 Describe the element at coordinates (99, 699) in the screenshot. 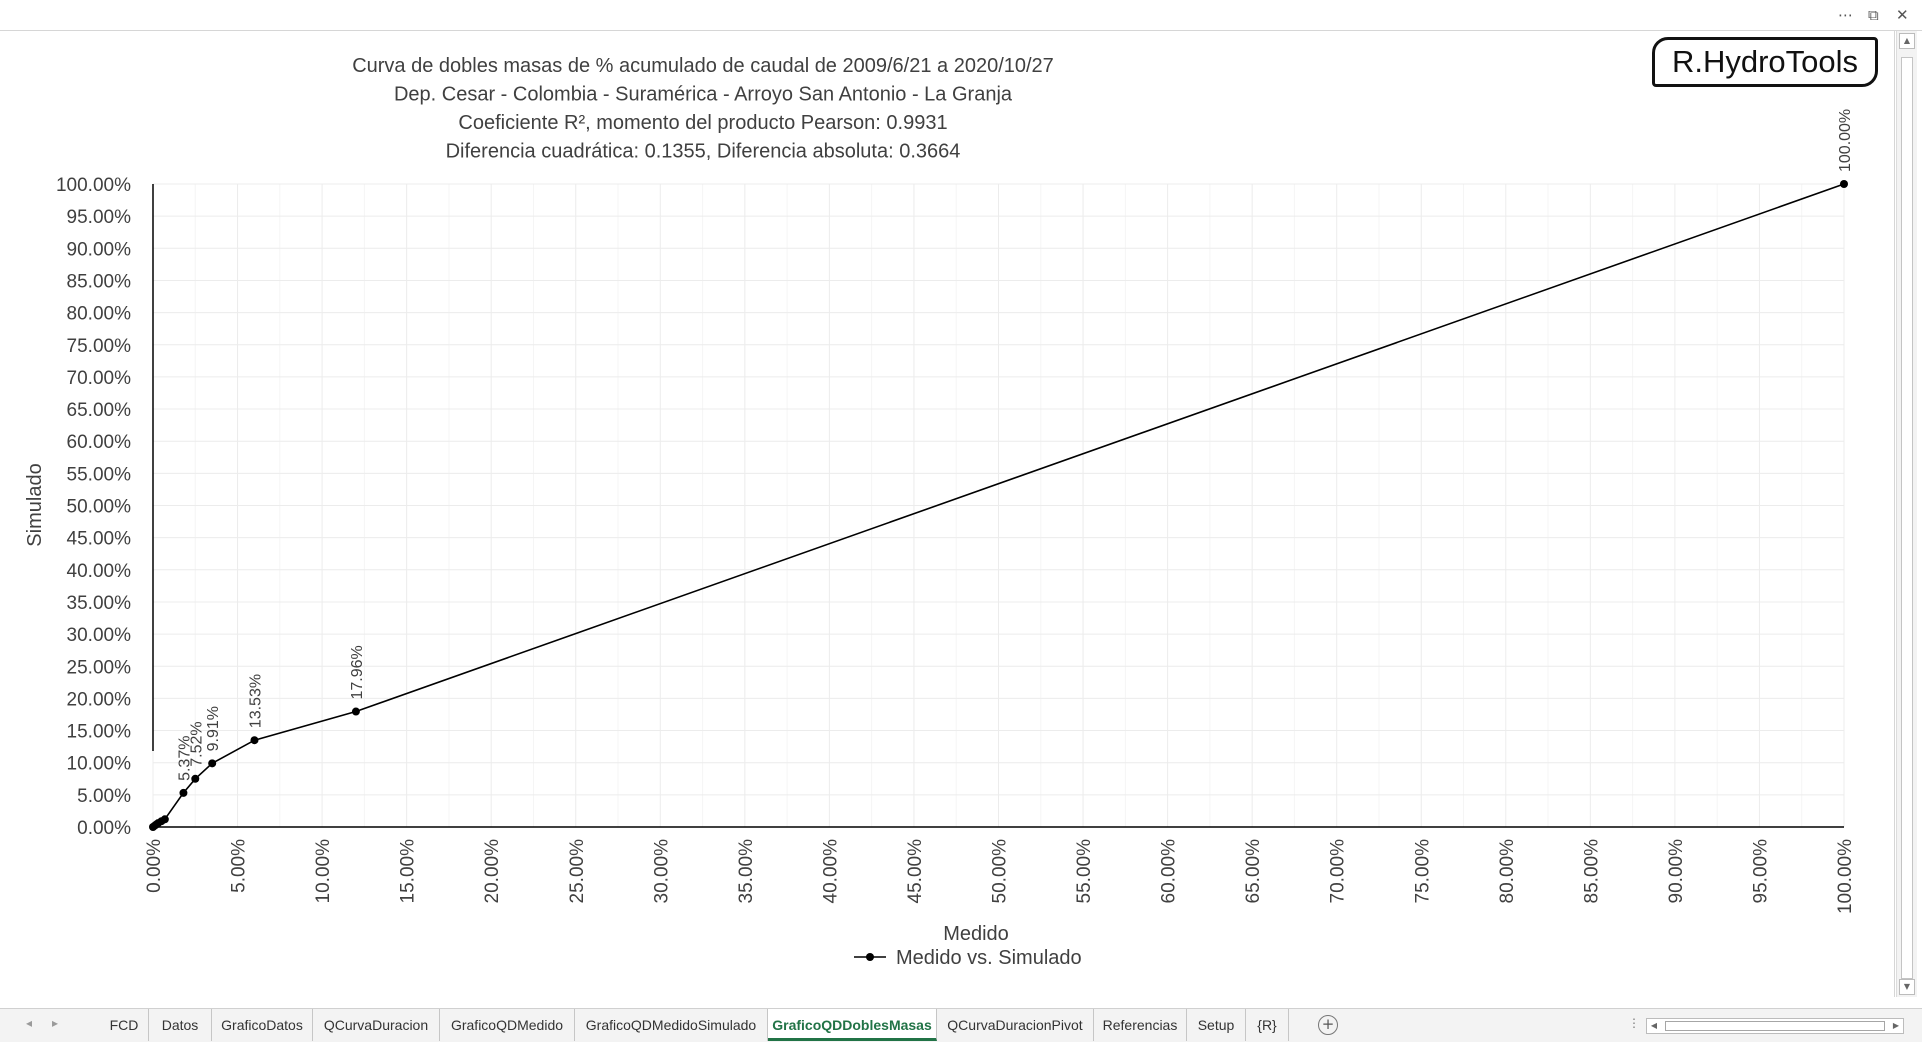

I see `y-tick-label: 20.00%` at that location.